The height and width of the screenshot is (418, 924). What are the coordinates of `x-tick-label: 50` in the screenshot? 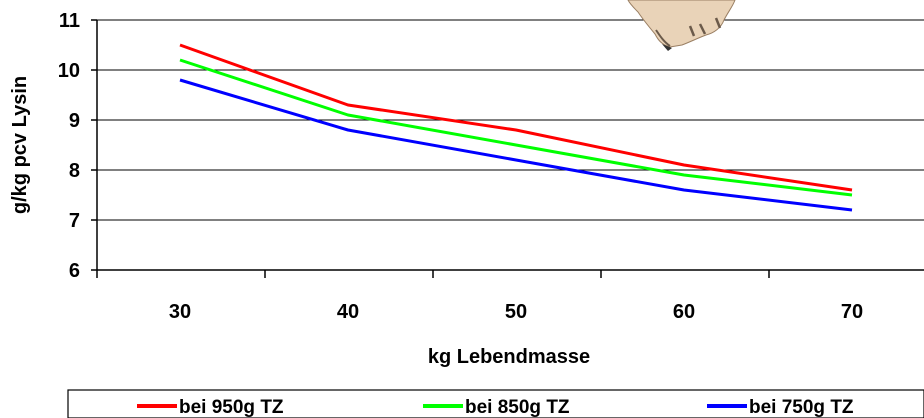 It's located at (516, 312).